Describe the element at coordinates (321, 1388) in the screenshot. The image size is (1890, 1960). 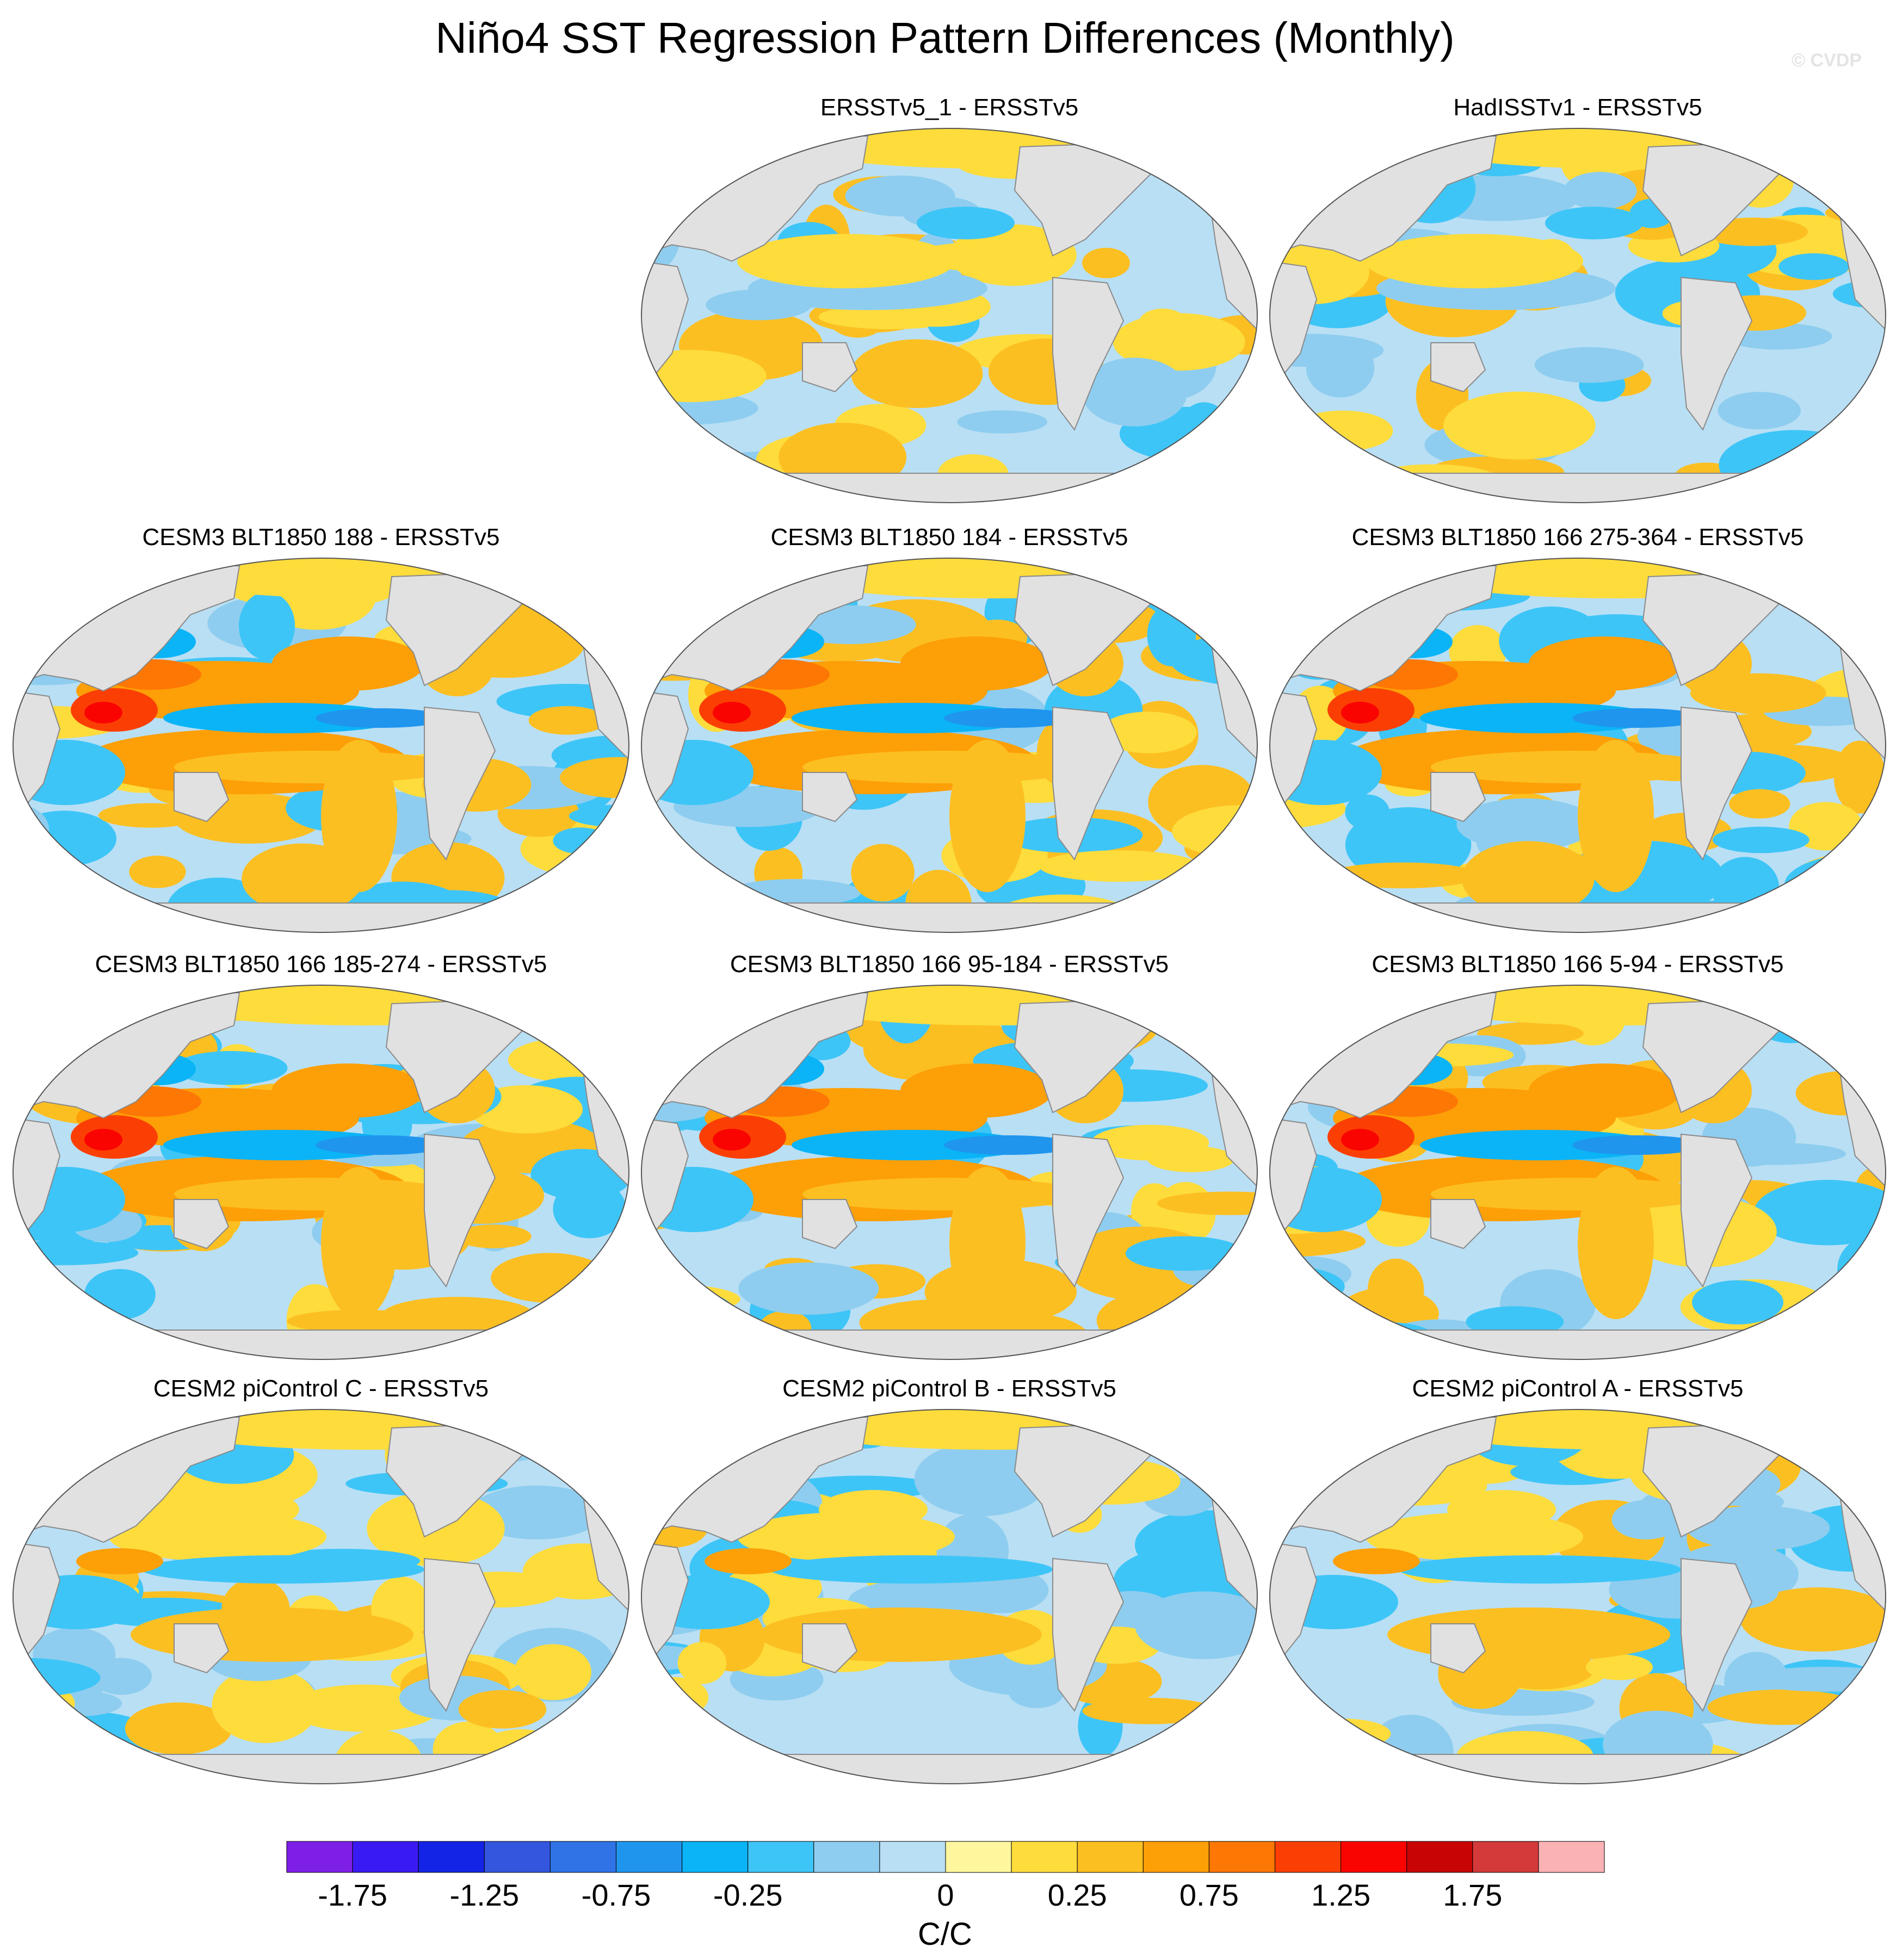
I see `panel-title: CESM2 piControl C - ERSSTv5` at that location.